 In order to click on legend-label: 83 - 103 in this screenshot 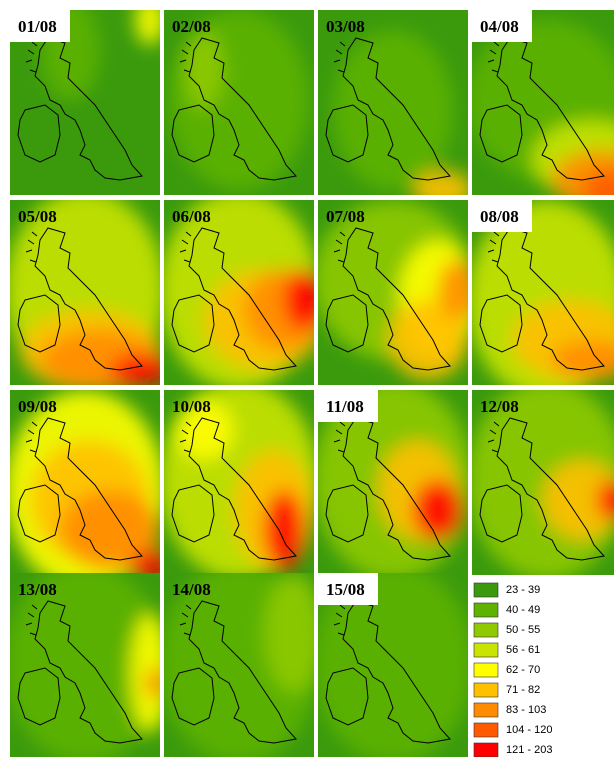, I will do `click(526, 710)`.